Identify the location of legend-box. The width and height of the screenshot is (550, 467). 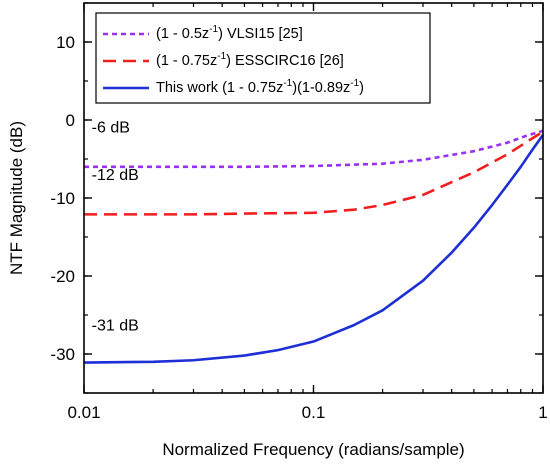
(263, 58).